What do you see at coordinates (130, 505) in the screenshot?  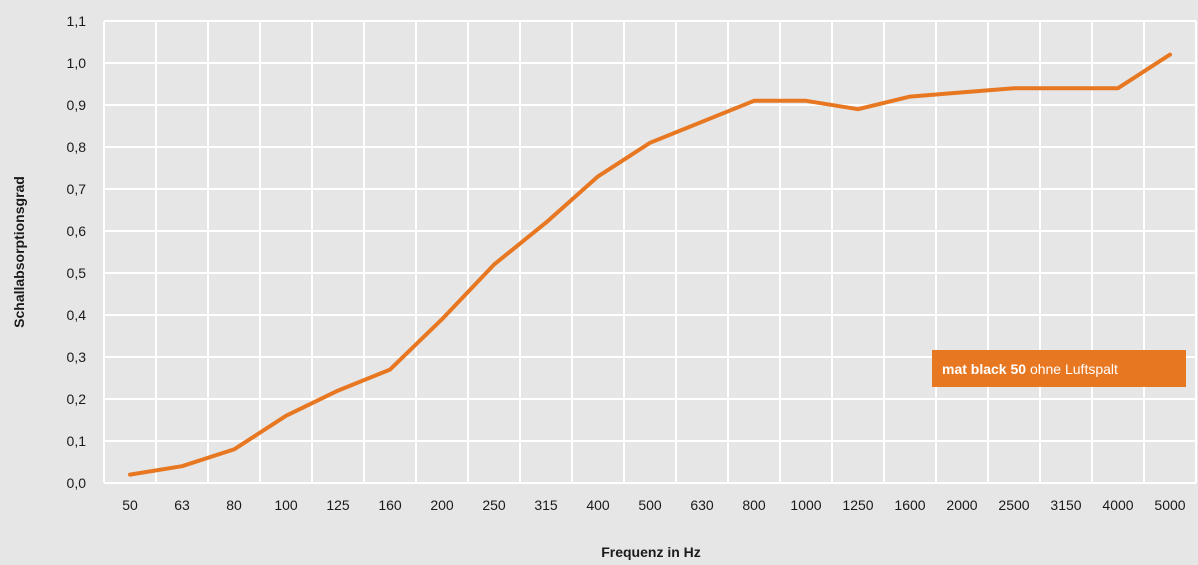 I see `x-tick-label: 50` at bounding box center [130, 505].